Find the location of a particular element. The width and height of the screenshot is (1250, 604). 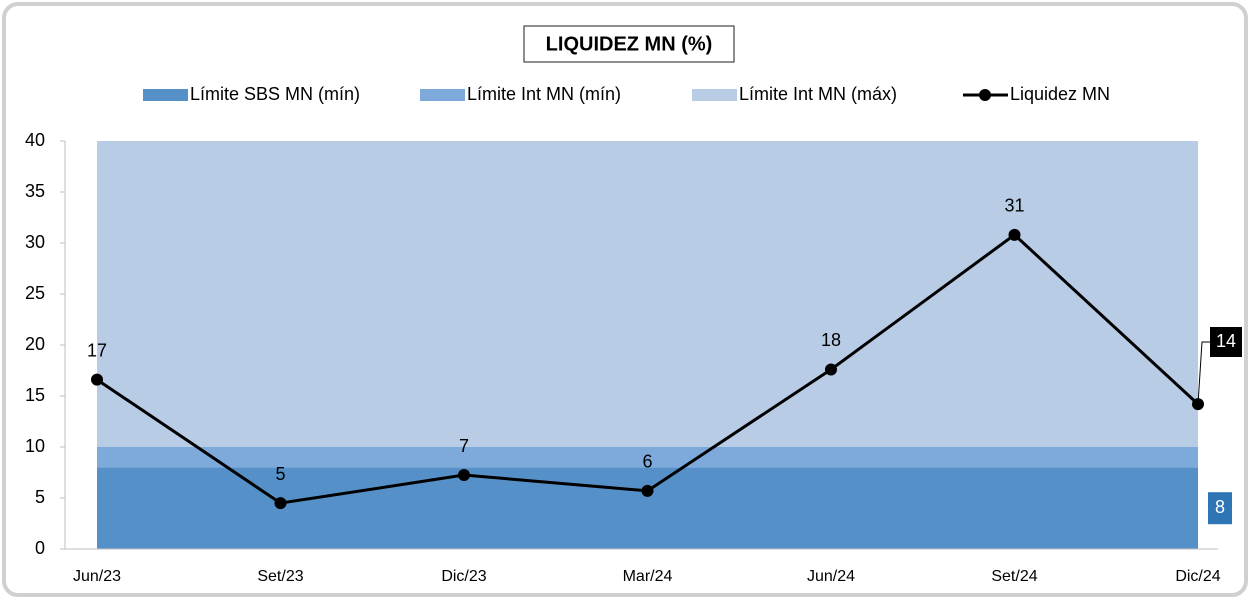

chart-title: LIQUIDEZ MN (%) is located at coordinates (629, 44).